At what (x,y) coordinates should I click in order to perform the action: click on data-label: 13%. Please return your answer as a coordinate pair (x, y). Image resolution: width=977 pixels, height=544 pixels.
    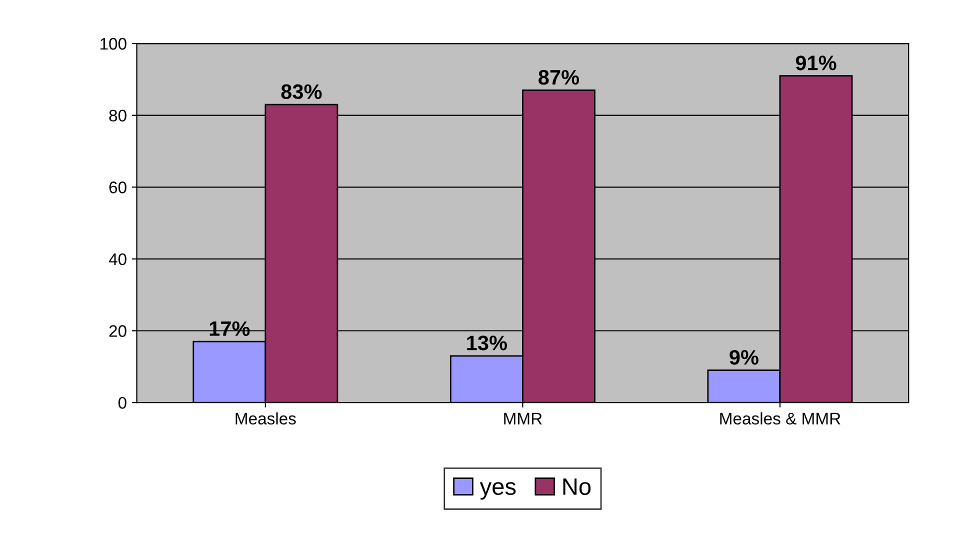
    Looking at the image, I should click on (487, 343).